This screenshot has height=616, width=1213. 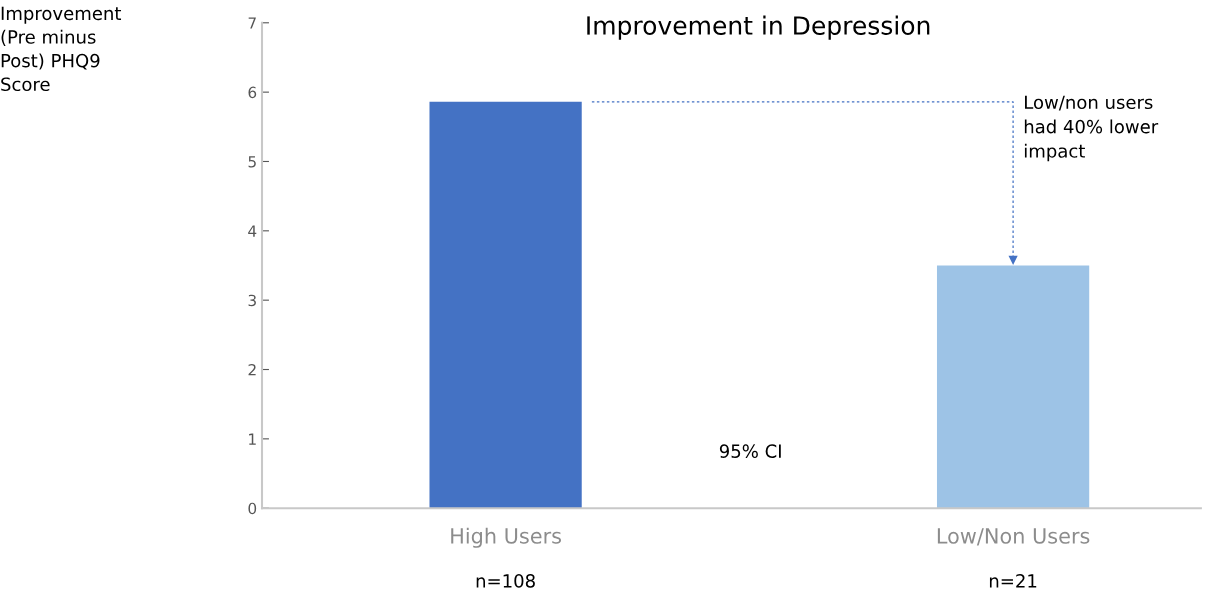 What do you see at coordinates (252, 439) in the screenshot?
I see `y-tick-label: 1` at bounding box center [252, 439].